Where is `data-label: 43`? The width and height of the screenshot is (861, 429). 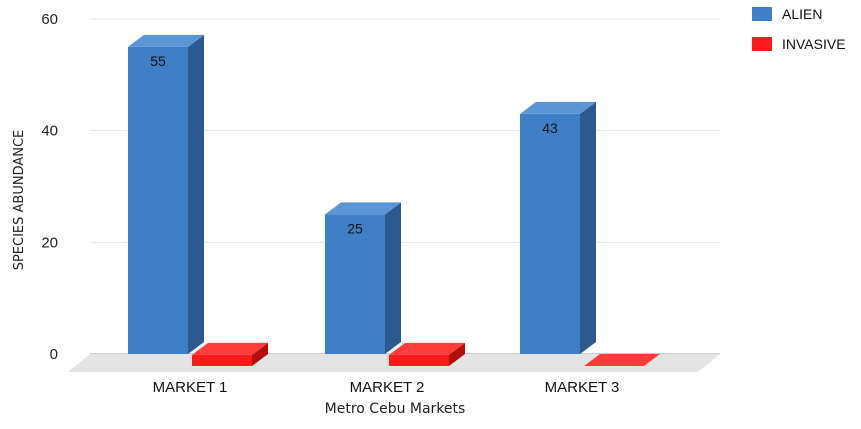 data-label: 43 is located at coordinates (550, 128).